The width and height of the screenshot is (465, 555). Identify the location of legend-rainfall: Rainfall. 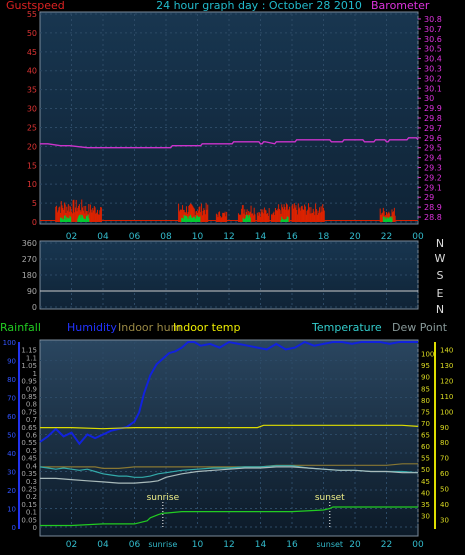
(20, 327).